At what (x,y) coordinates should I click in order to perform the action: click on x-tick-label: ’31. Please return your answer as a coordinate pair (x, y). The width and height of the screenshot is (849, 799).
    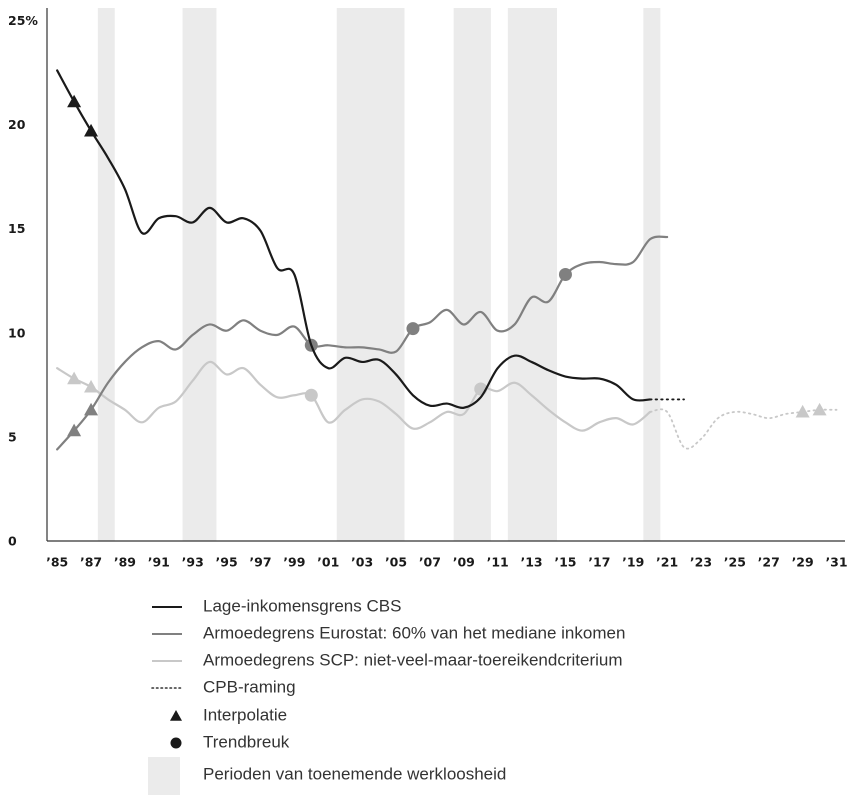
    Looking at the image, I should click on (836, 562).